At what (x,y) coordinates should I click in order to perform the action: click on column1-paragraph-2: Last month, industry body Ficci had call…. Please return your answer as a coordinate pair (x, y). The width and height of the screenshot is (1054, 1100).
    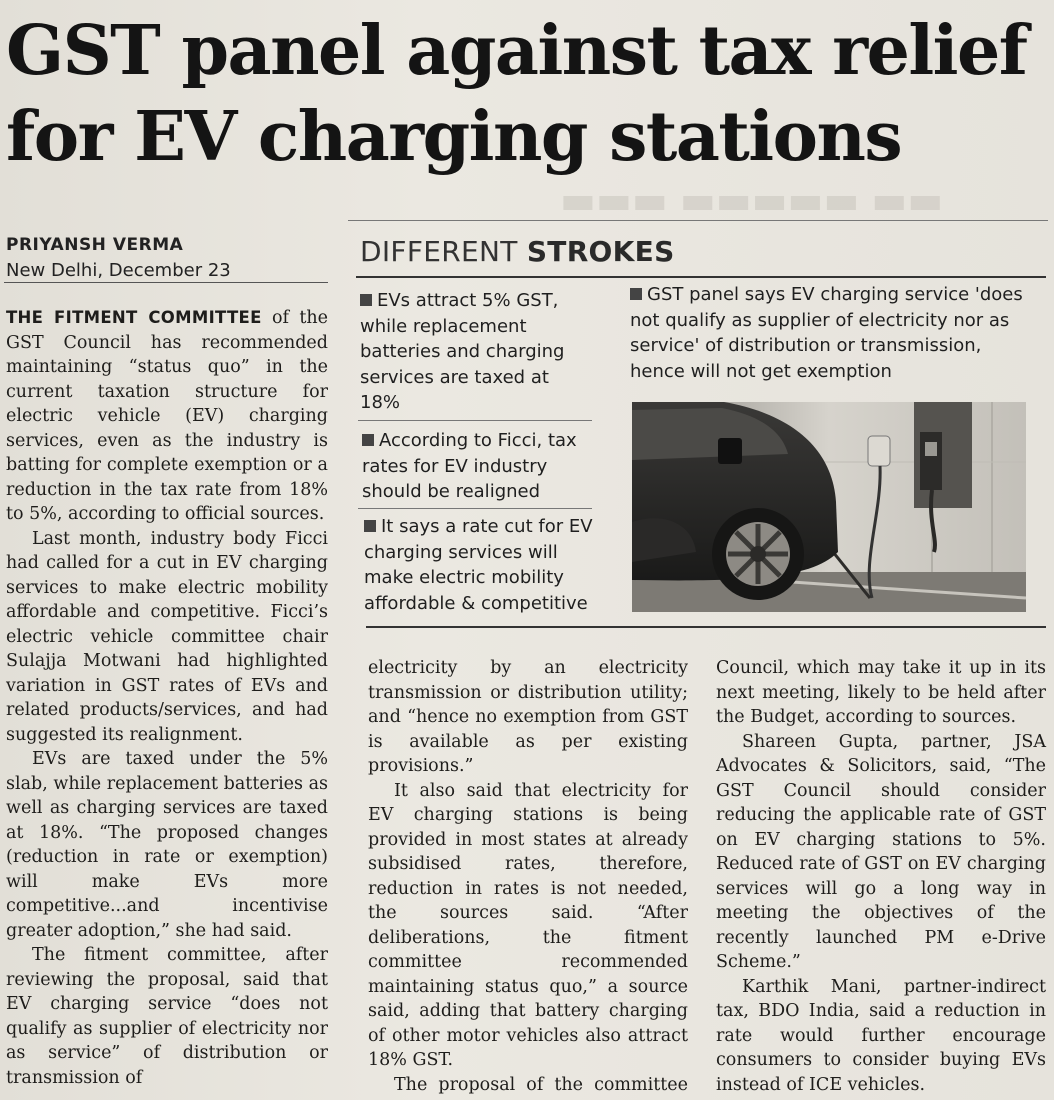
    Looking at the image, I should click on (167, 636).